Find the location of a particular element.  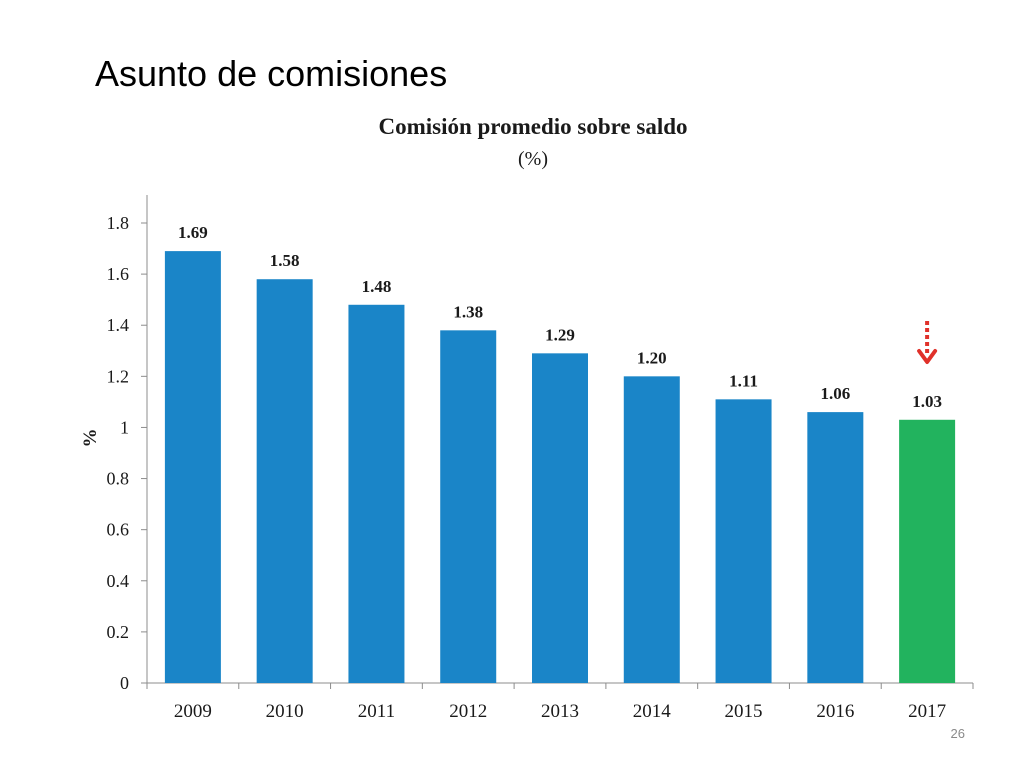

data-label: 1.58 is located at coordinates (285, 260).